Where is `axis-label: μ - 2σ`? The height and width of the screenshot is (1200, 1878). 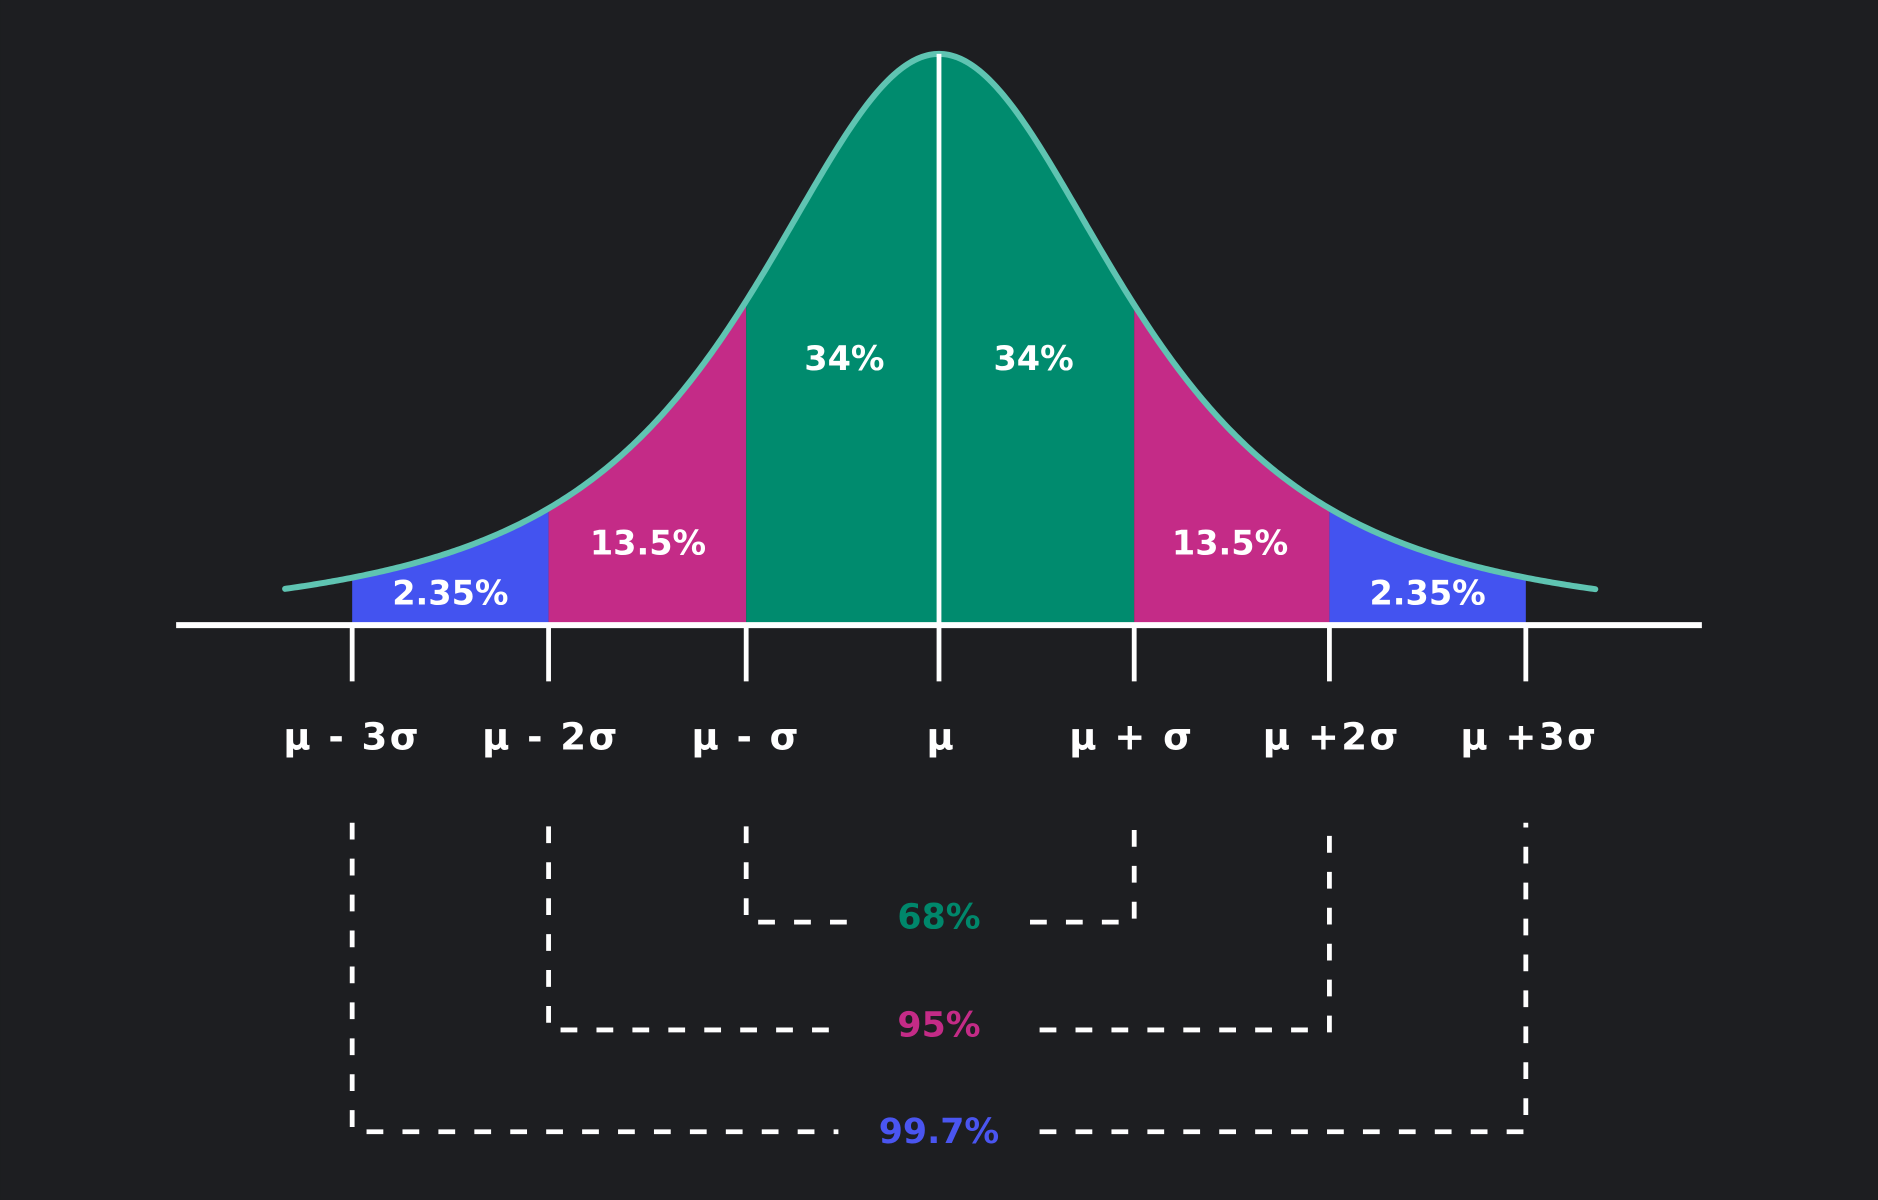 axis-label: μ - 2σ is located at coordinates (551, 736).